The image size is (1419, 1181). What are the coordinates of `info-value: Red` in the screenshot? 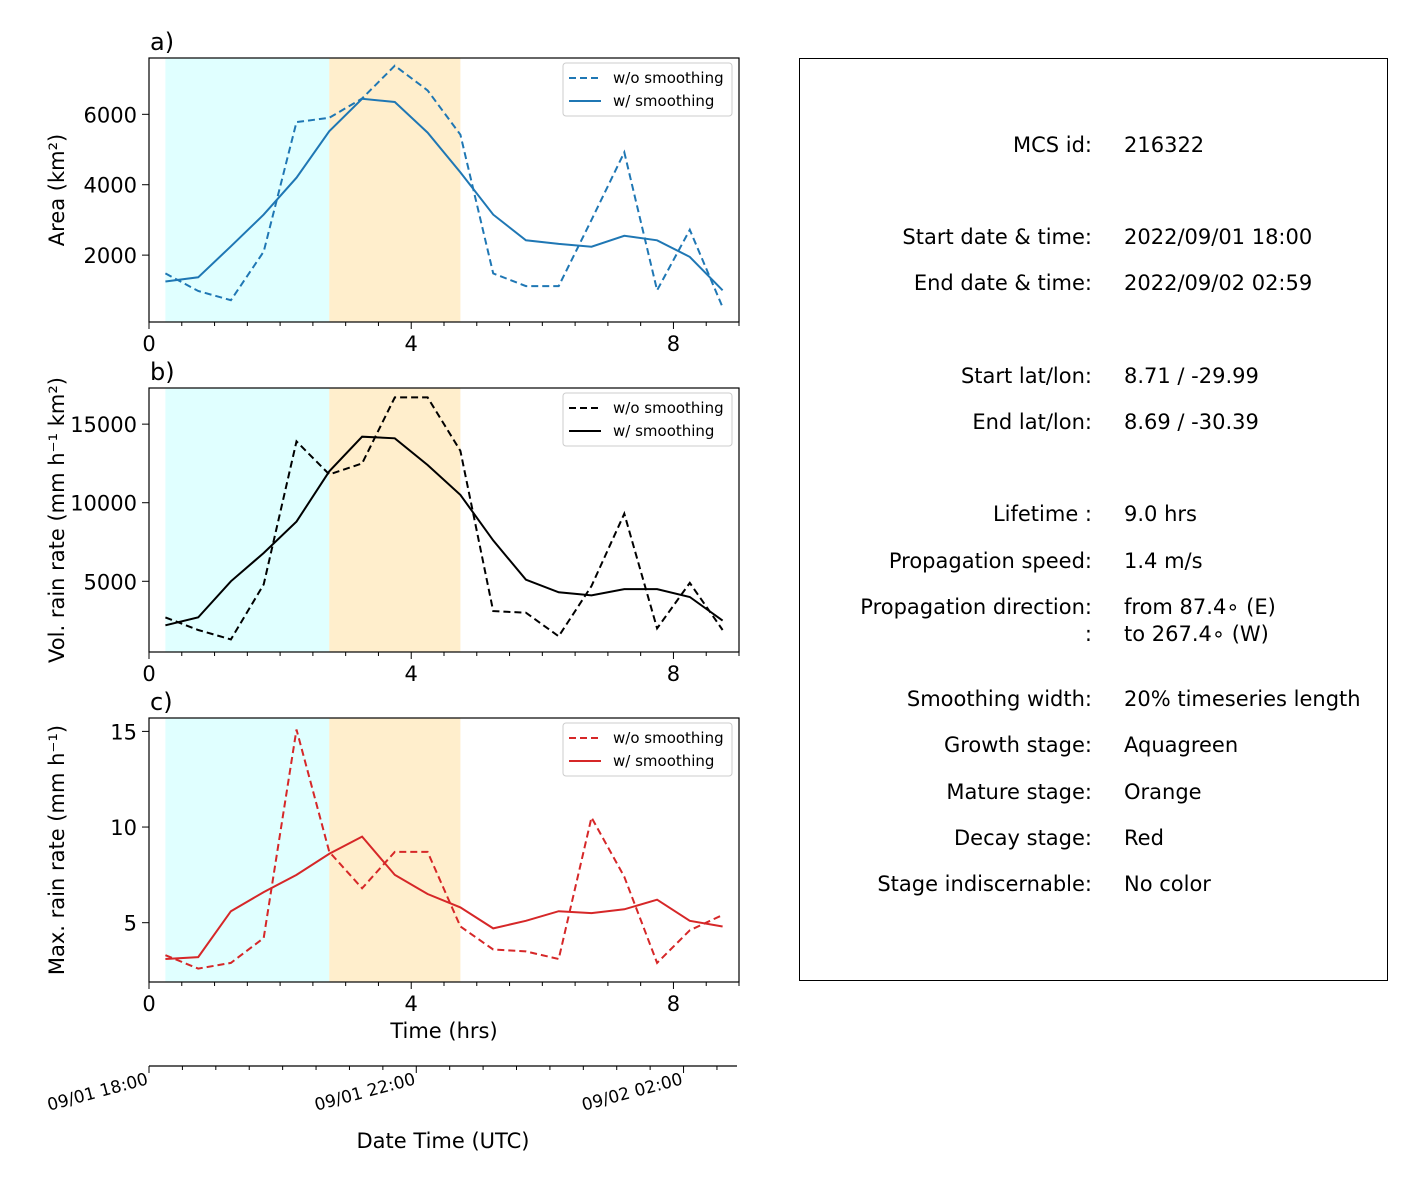 It's located at (1144, 838).